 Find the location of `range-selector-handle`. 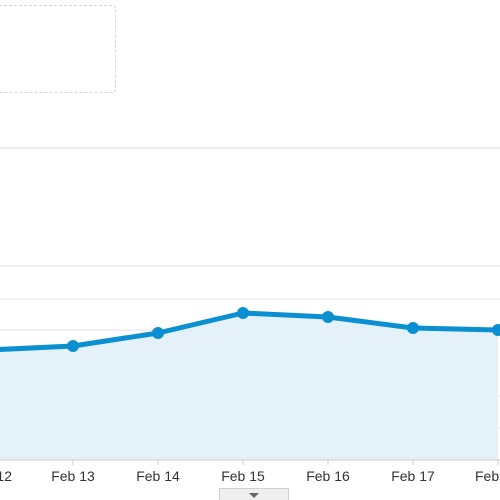

range-selector-handle is located at coordinates (254, 494).